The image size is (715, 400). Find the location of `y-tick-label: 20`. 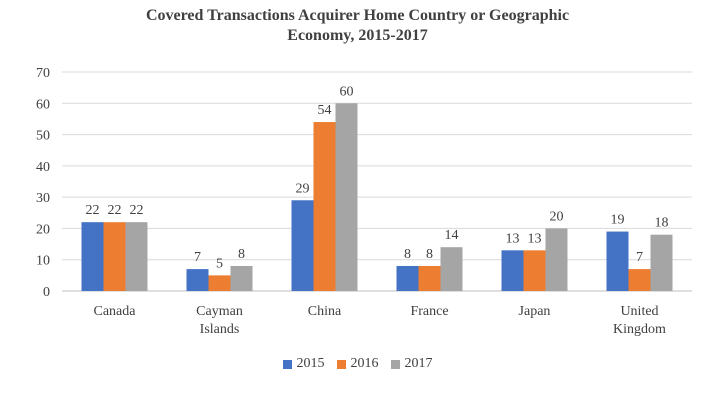

y-tick-label: 20 is located at coordinates (43, 229).